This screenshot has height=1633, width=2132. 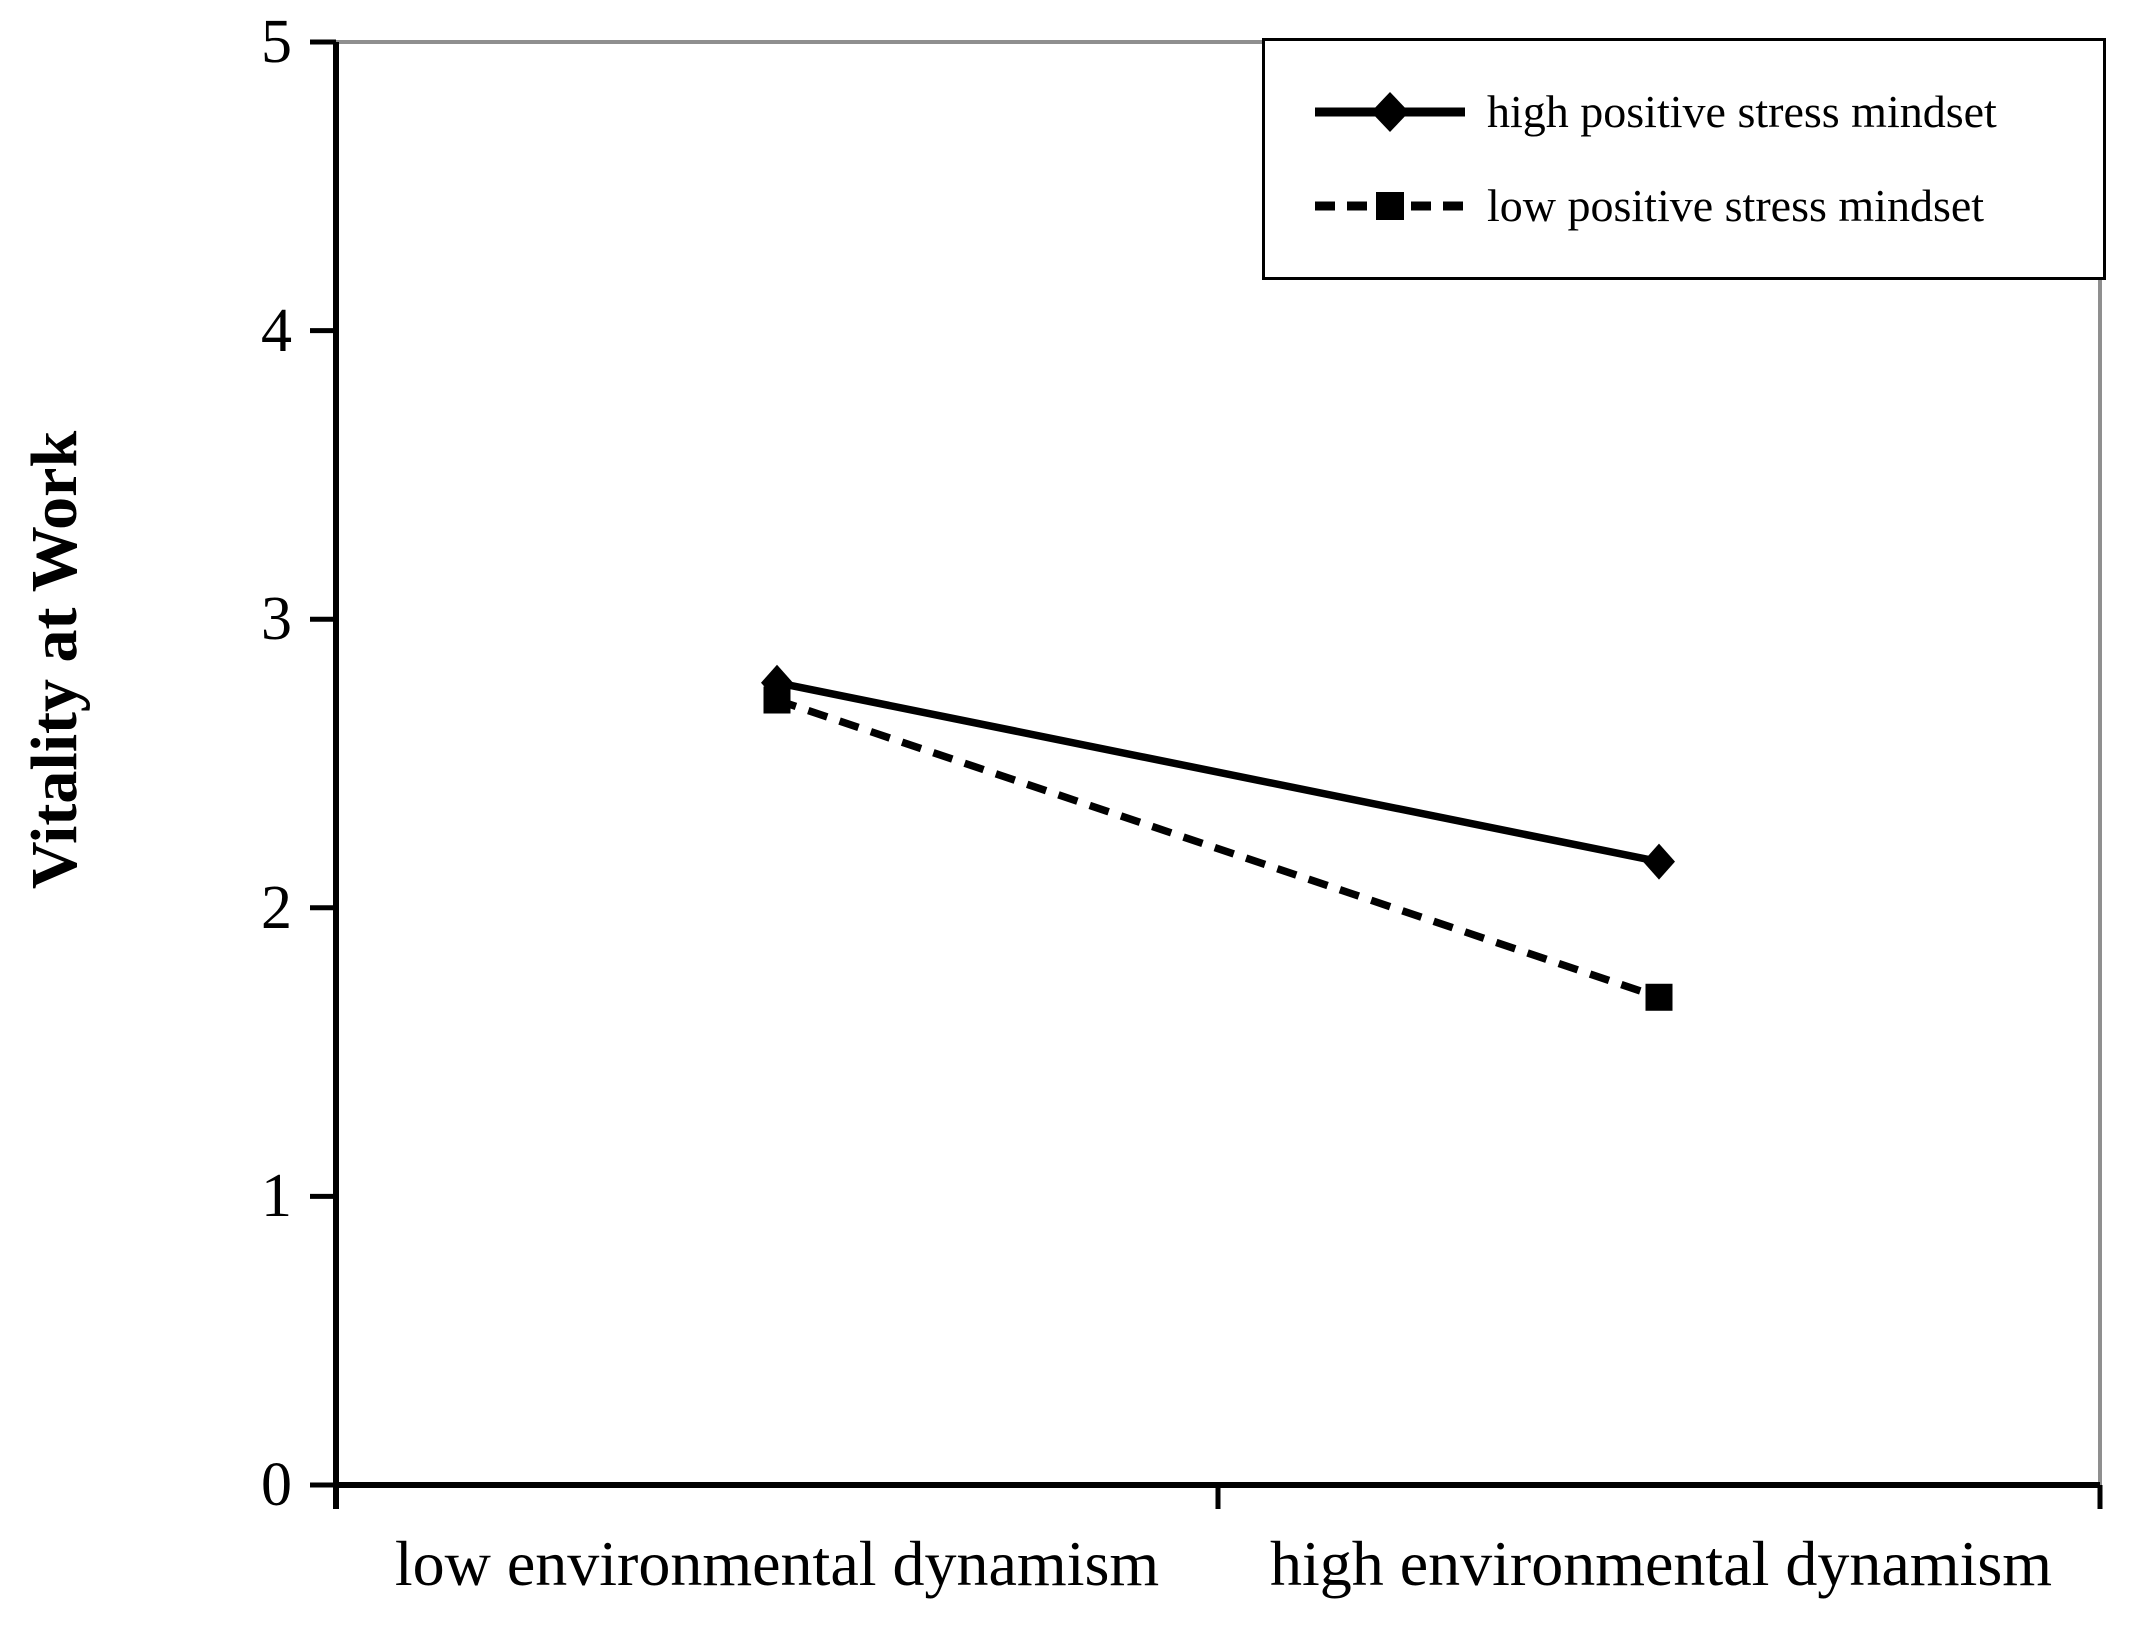 I want to click on y-axis-title: Vitality at Work, so click(x=54, y=660).